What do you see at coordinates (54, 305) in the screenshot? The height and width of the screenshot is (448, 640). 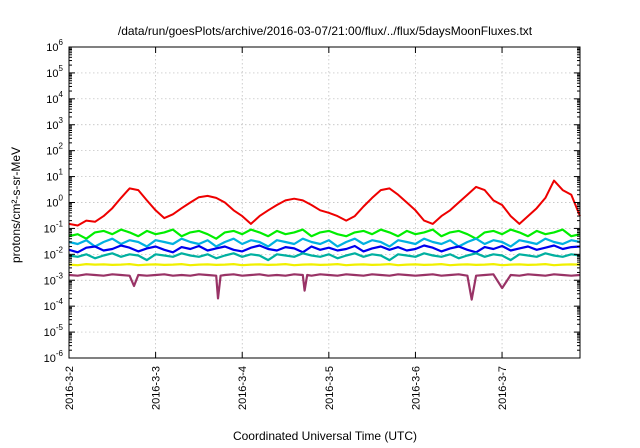 I see `y-tick-label: 10⁻⁴` at bounding box center [54, 305].